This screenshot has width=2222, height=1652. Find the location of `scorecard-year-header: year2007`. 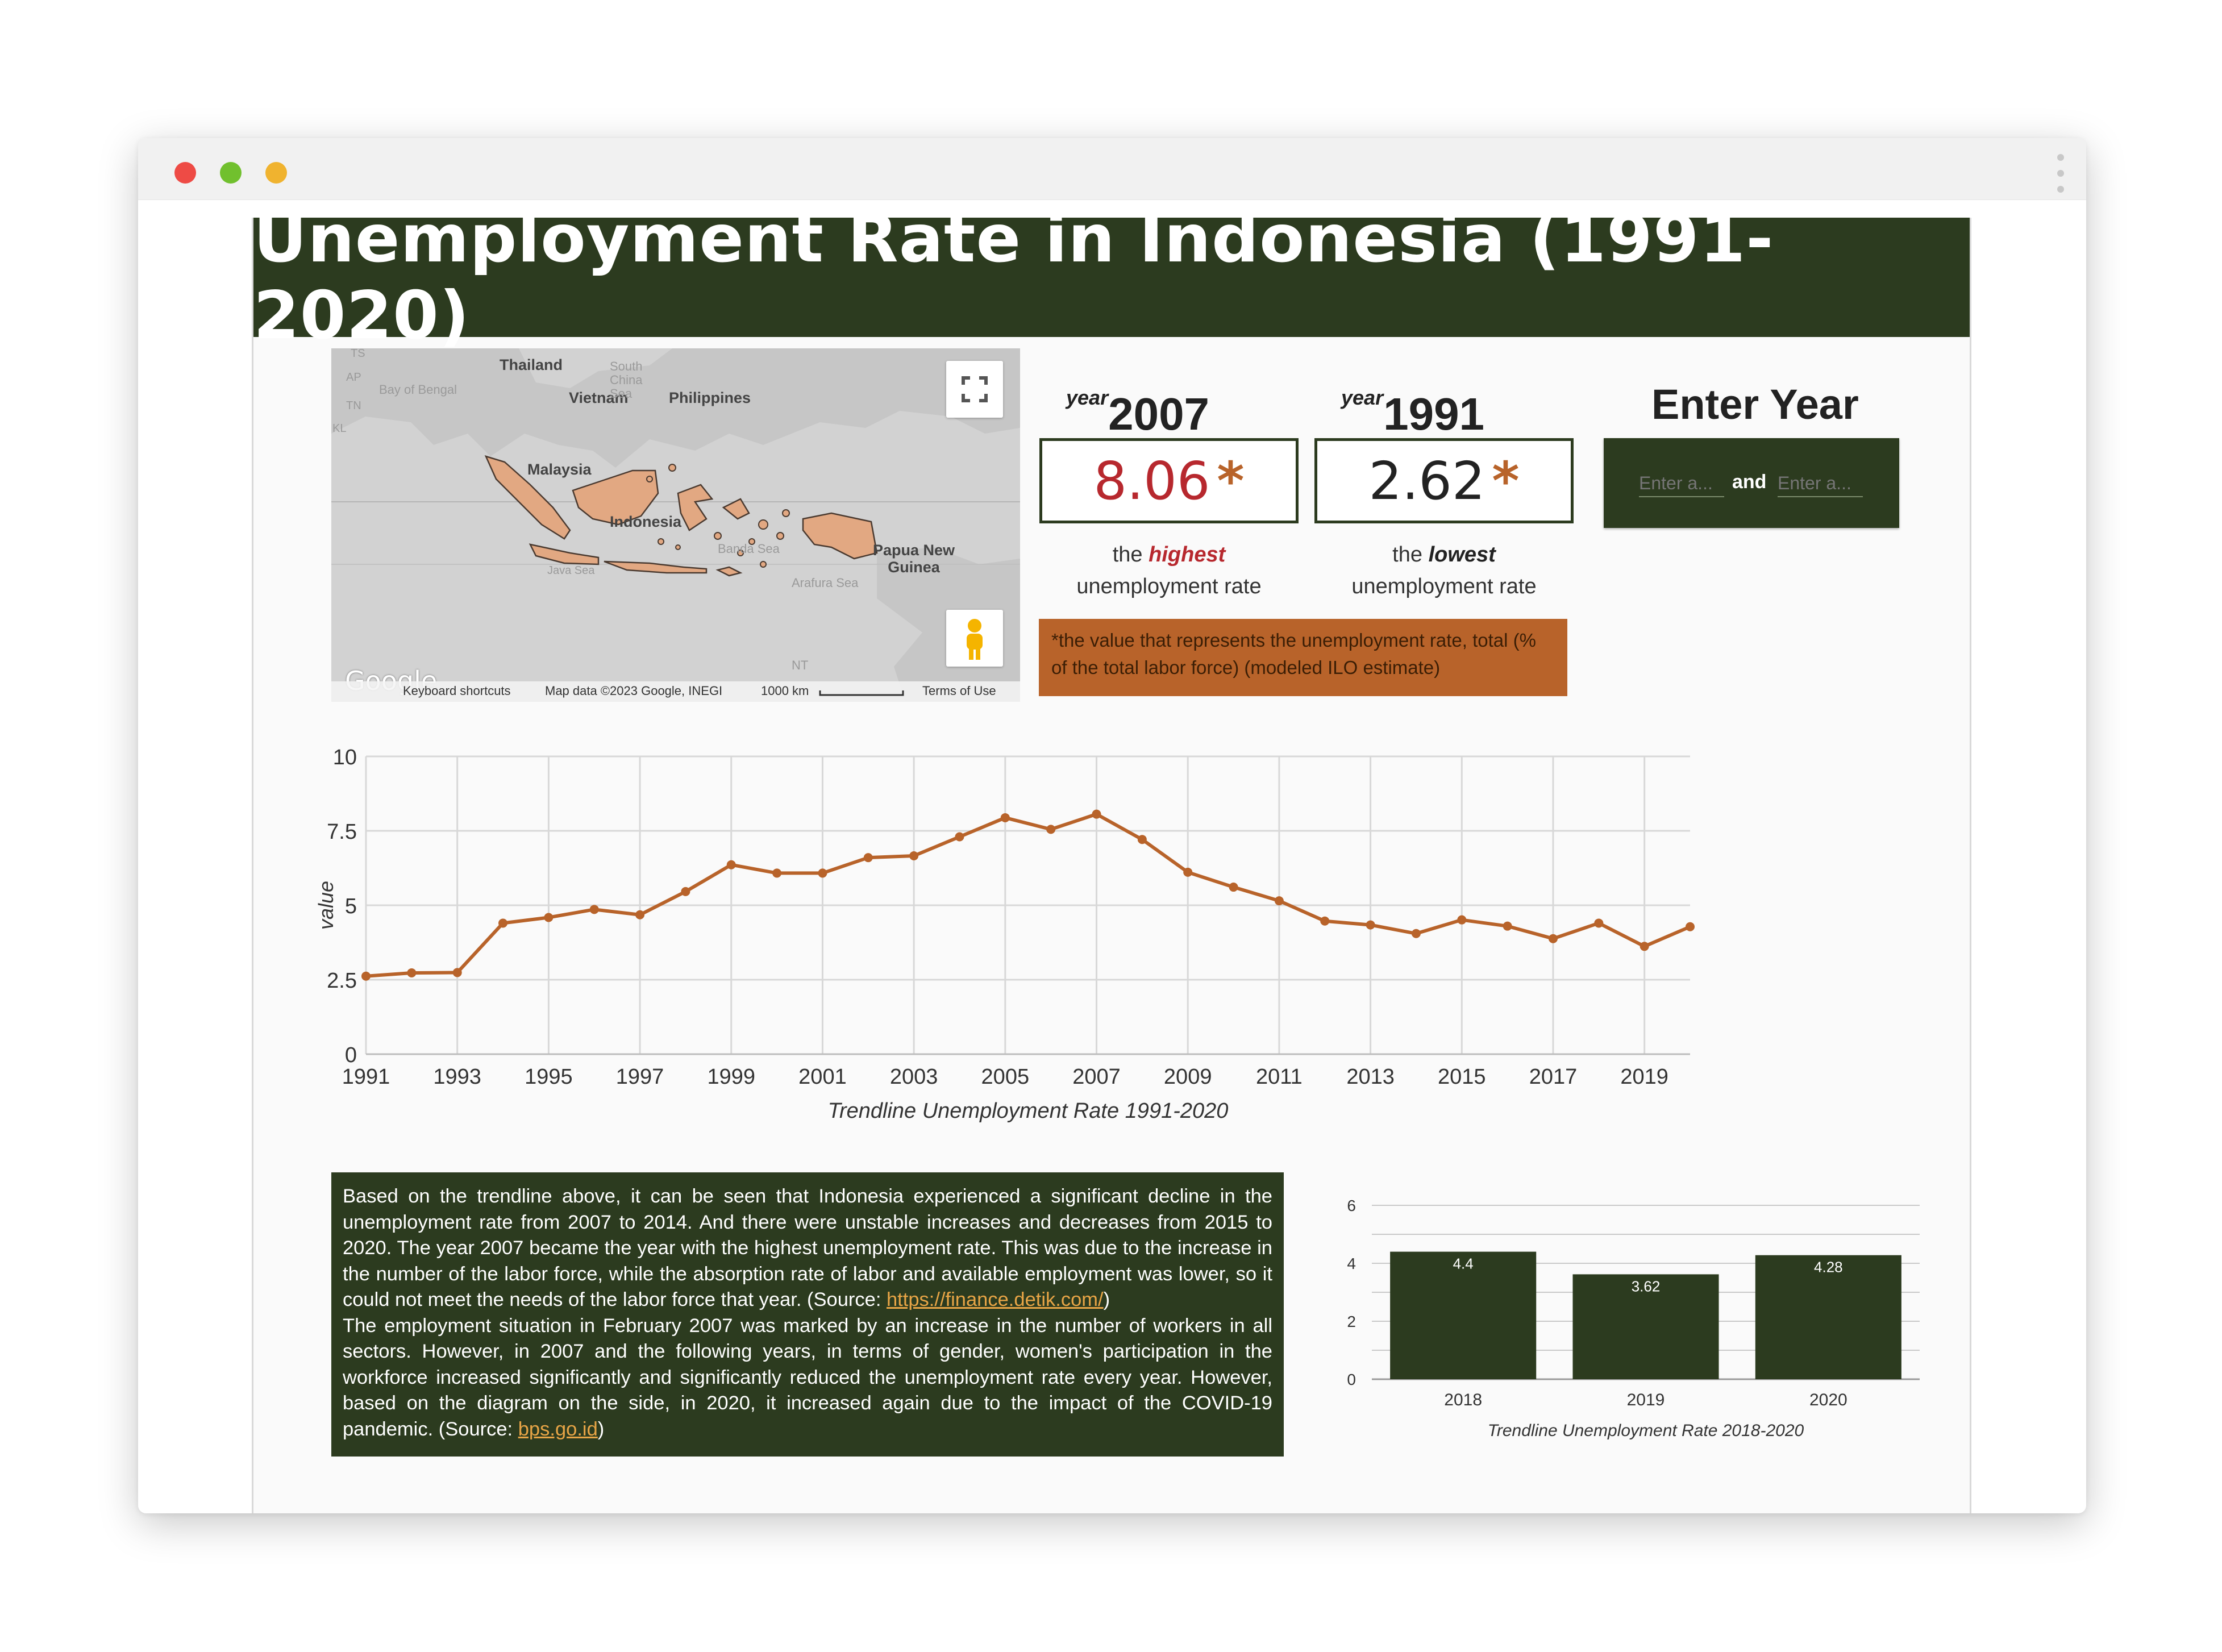

scorecard-year-header: year2007 is located at coordinates (1138, 413).